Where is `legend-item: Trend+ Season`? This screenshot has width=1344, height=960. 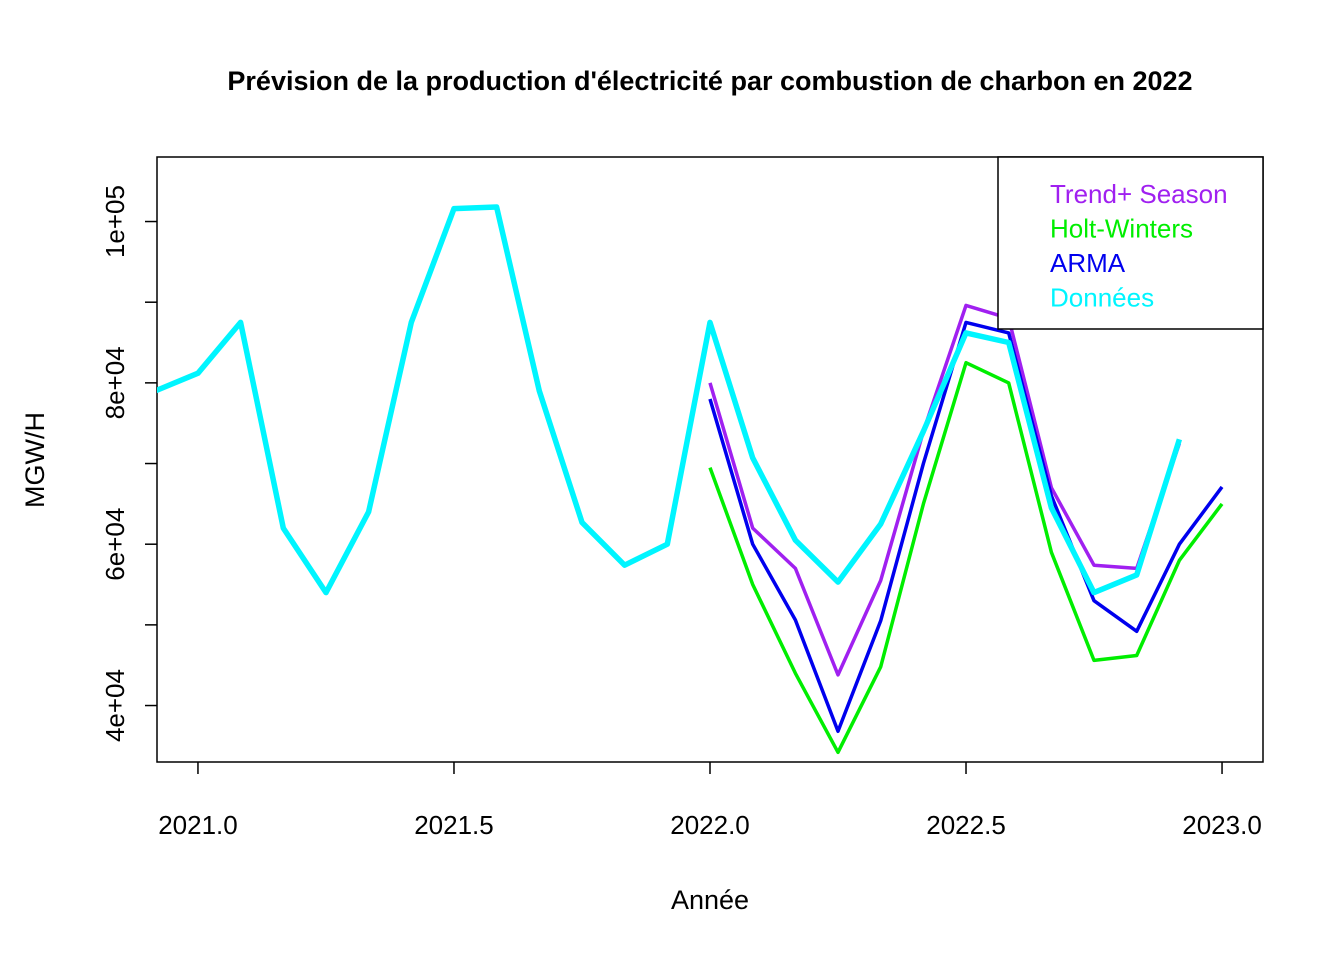
legend-item: Trend+ Season is located at coordinates (1139, 194).